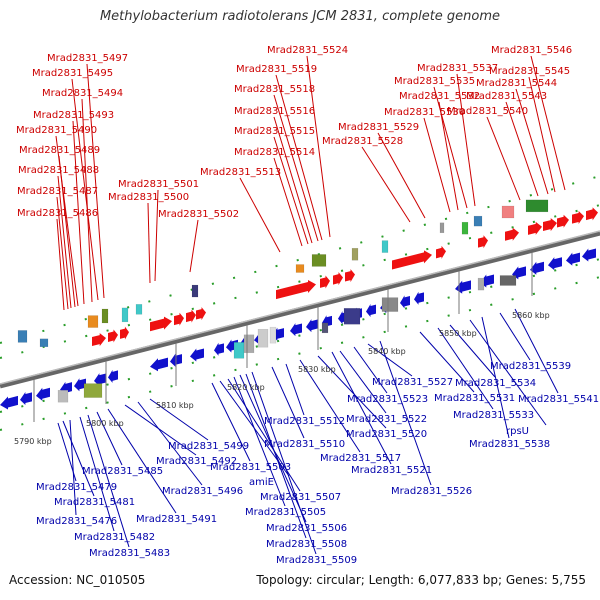 Image resolution: width=600 pixels, height=600 pixels. Describe the element at coordinates (509, 444) in the screenshot. I see `bottom-gene-label: Mrad2831_5538` at that location.